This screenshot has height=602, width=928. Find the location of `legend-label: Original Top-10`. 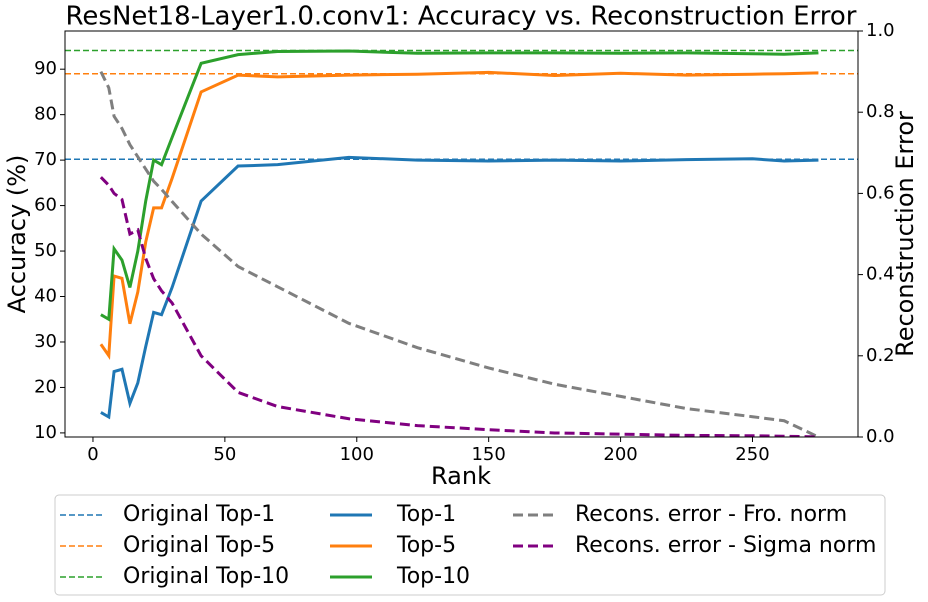

legend-label: Original Top-10 is located at coordinates (206, 576).